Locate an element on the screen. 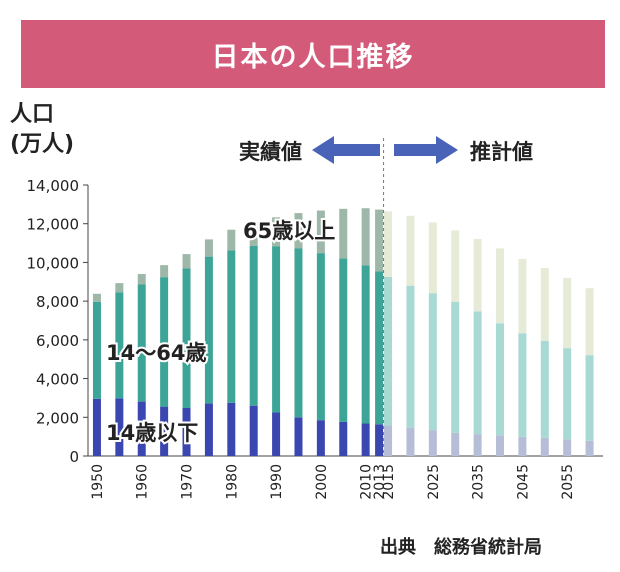 The width and height of the screenshot is (620, 572). y-axis-label: 人口 (万人) is located at coordinates (42, 130).